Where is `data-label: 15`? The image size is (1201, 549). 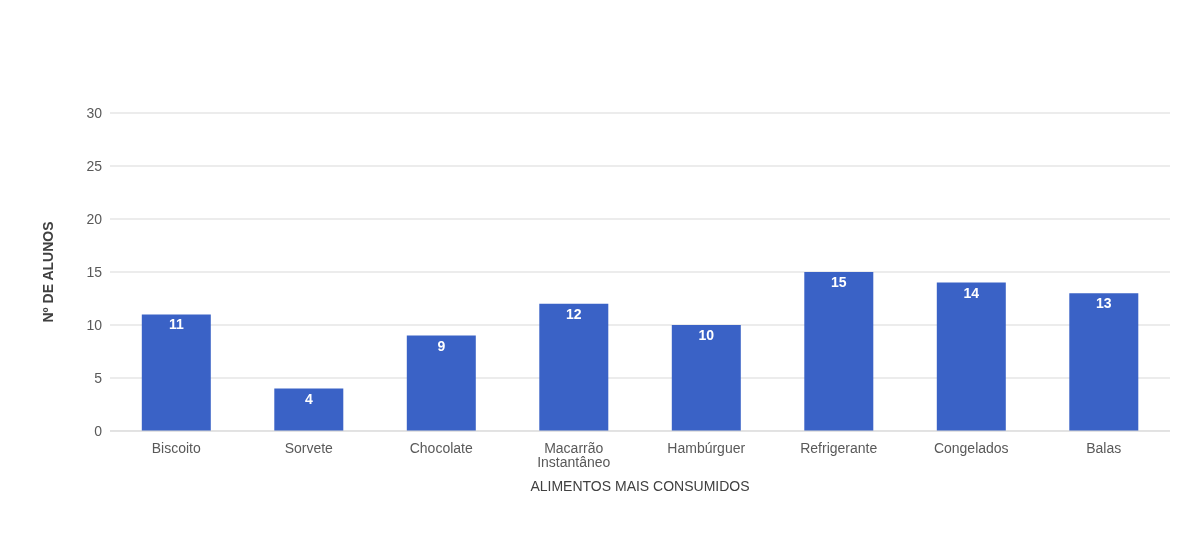
data-label: 15 is located at coordinates (839, 281).